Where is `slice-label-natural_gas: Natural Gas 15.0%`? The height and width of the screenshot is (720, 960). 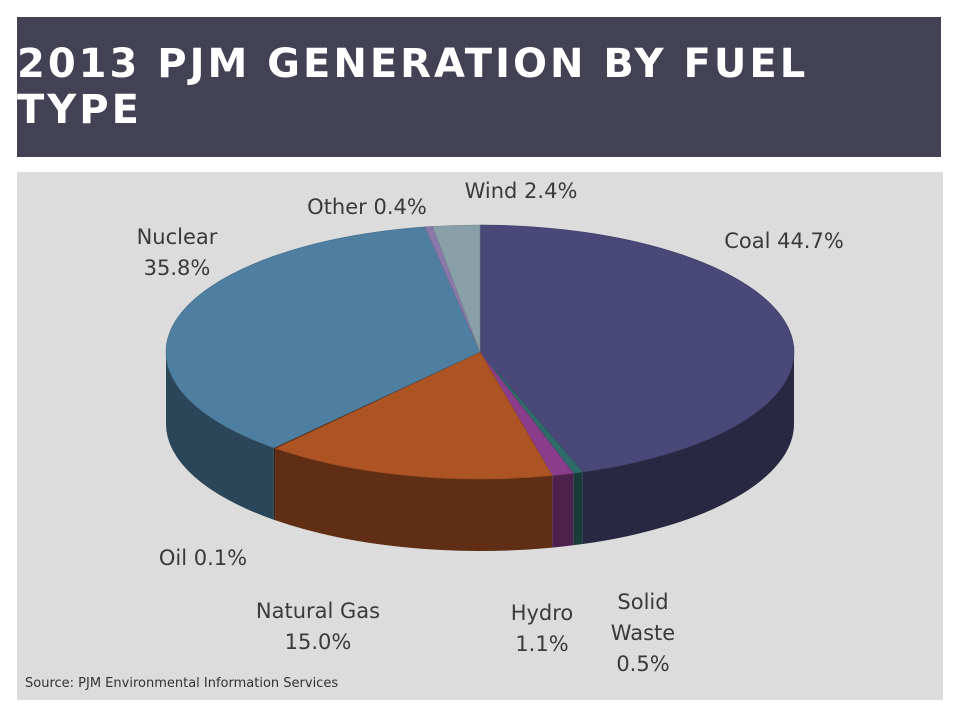
slice-label-natural_gas: Natural Gas 15.0% is located at coordinates (318, 626).